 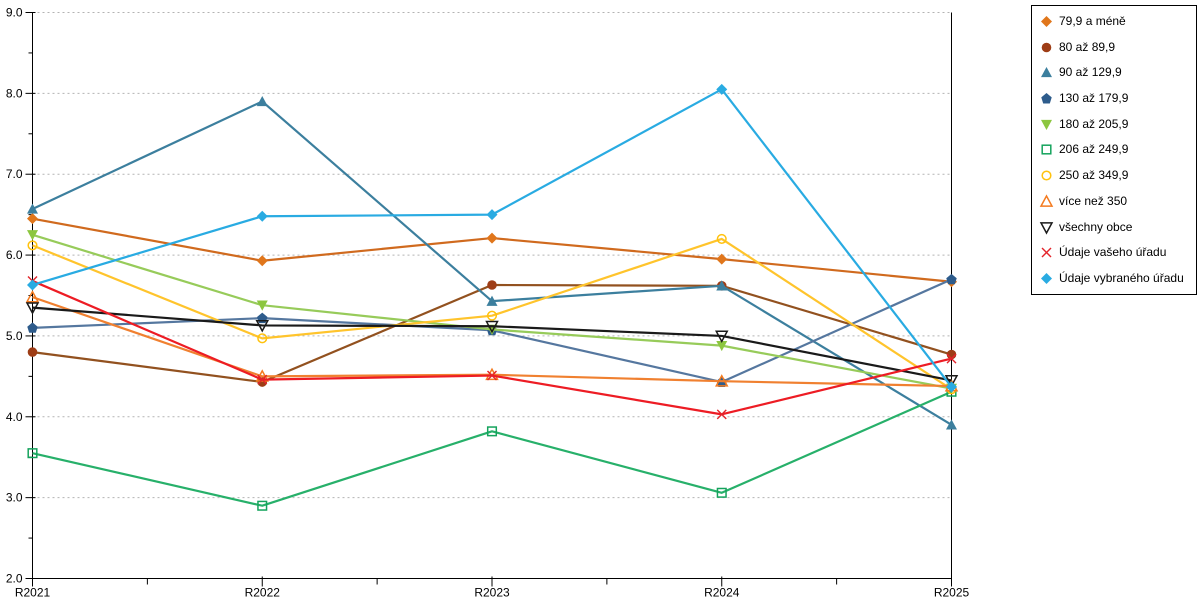 I want to click on y-tick-label: 2.0, so click(x=14, y=579).